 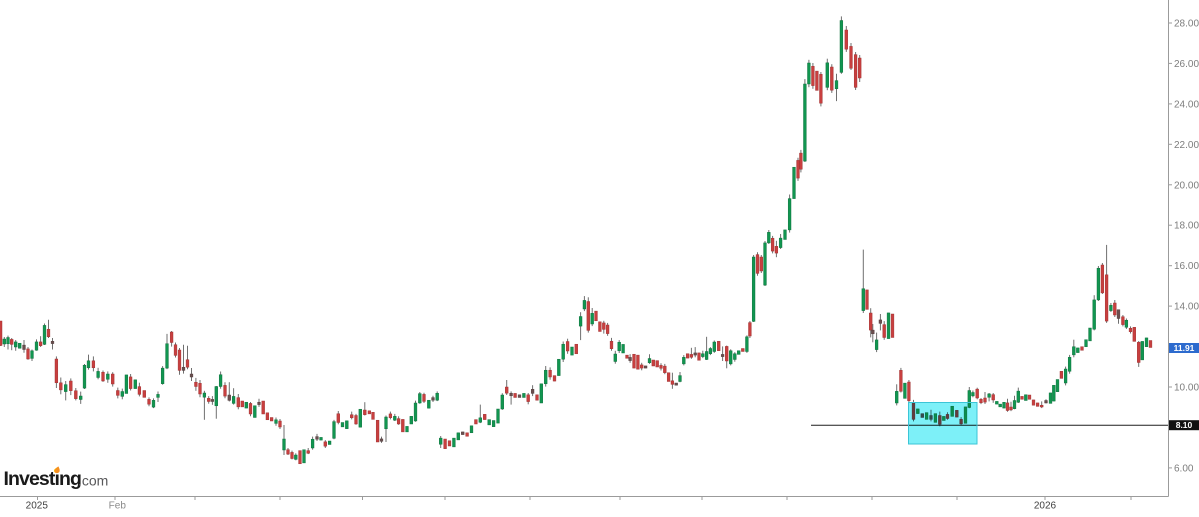 What do you see at coordinates (37, 506) in the screenshot?
I see `svg-text: 2025` at bounding box center [37, 506].